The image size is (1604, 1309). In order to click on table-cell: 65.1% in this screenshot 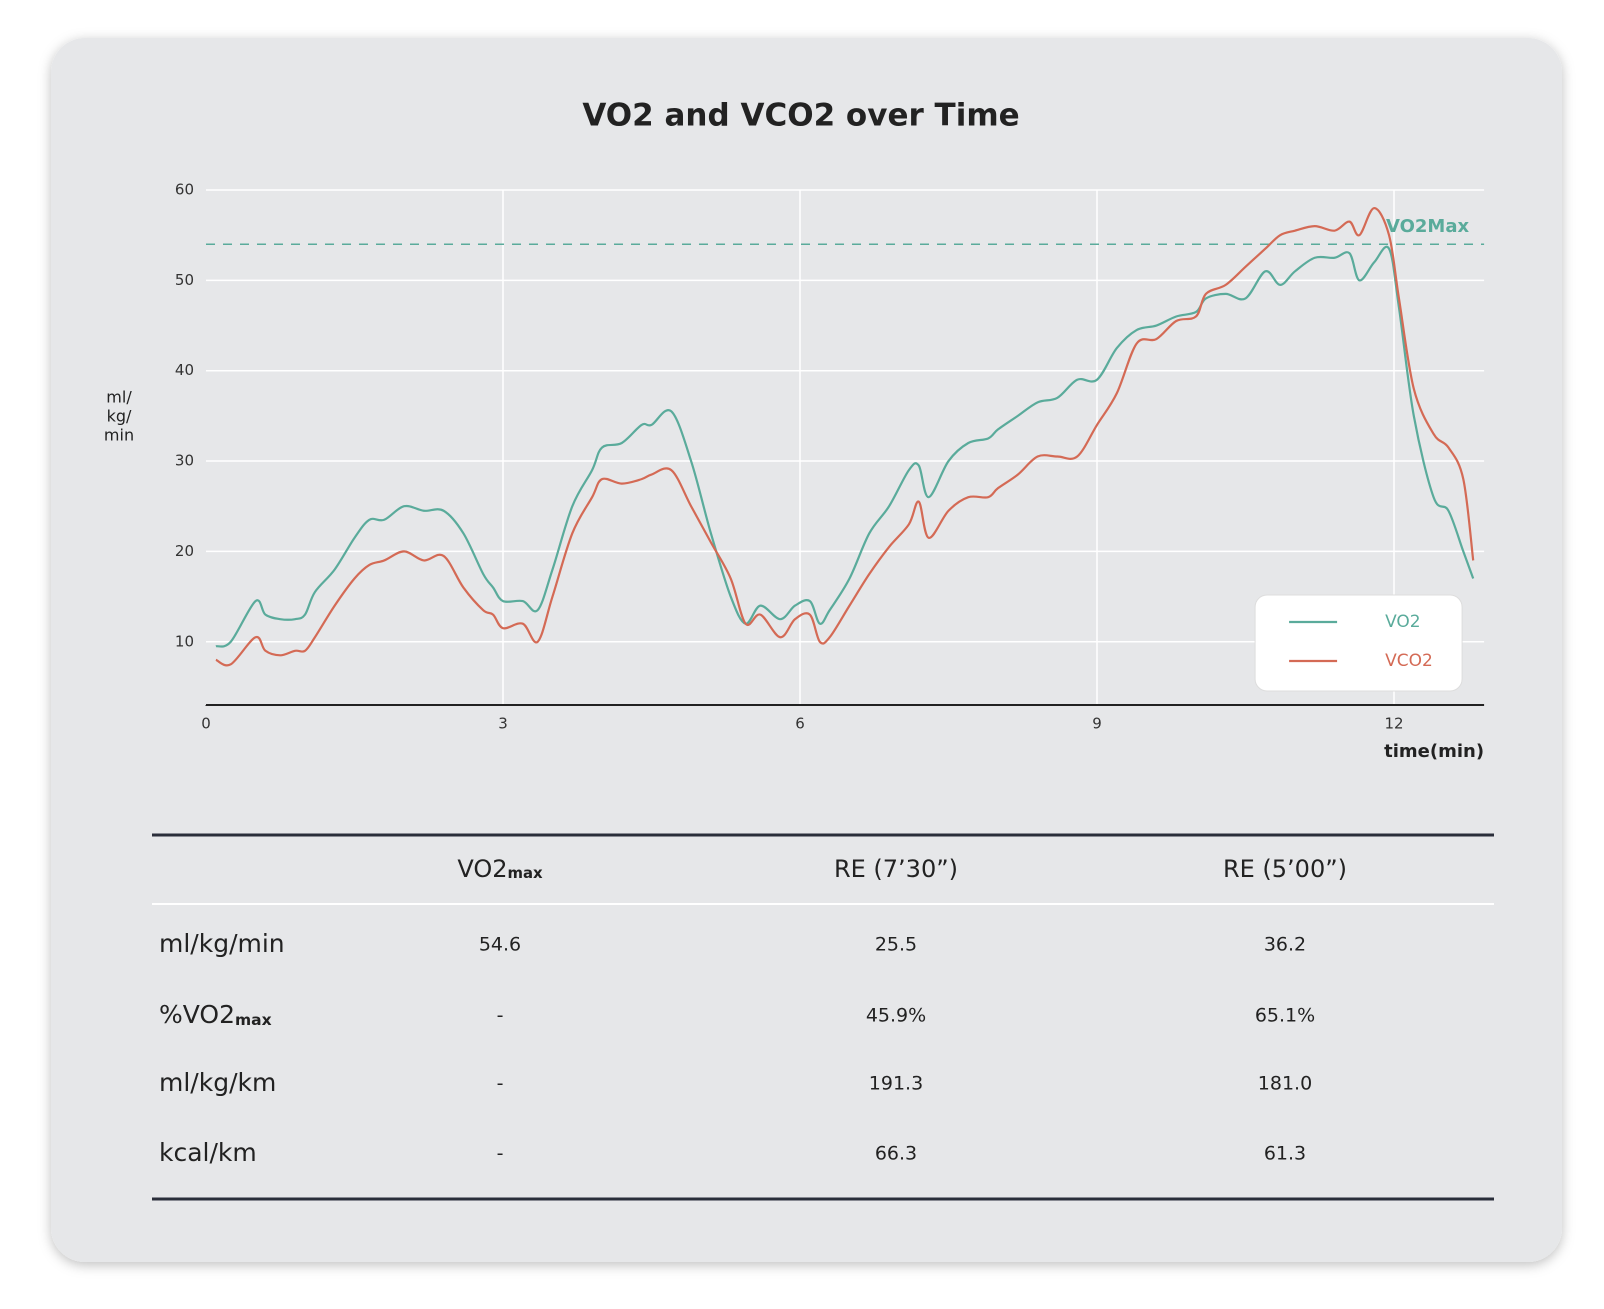, I will do `click(1285, 1016)`.